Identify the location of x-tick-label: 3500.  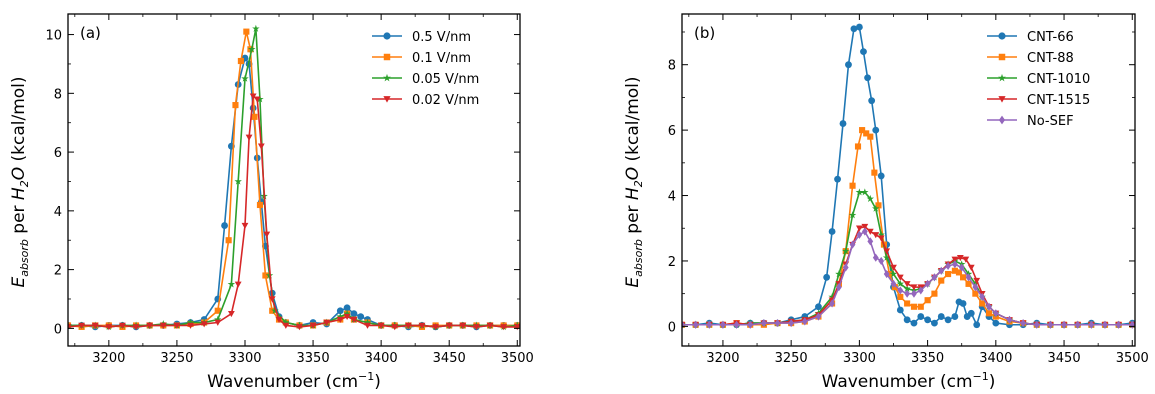
(517, 358).